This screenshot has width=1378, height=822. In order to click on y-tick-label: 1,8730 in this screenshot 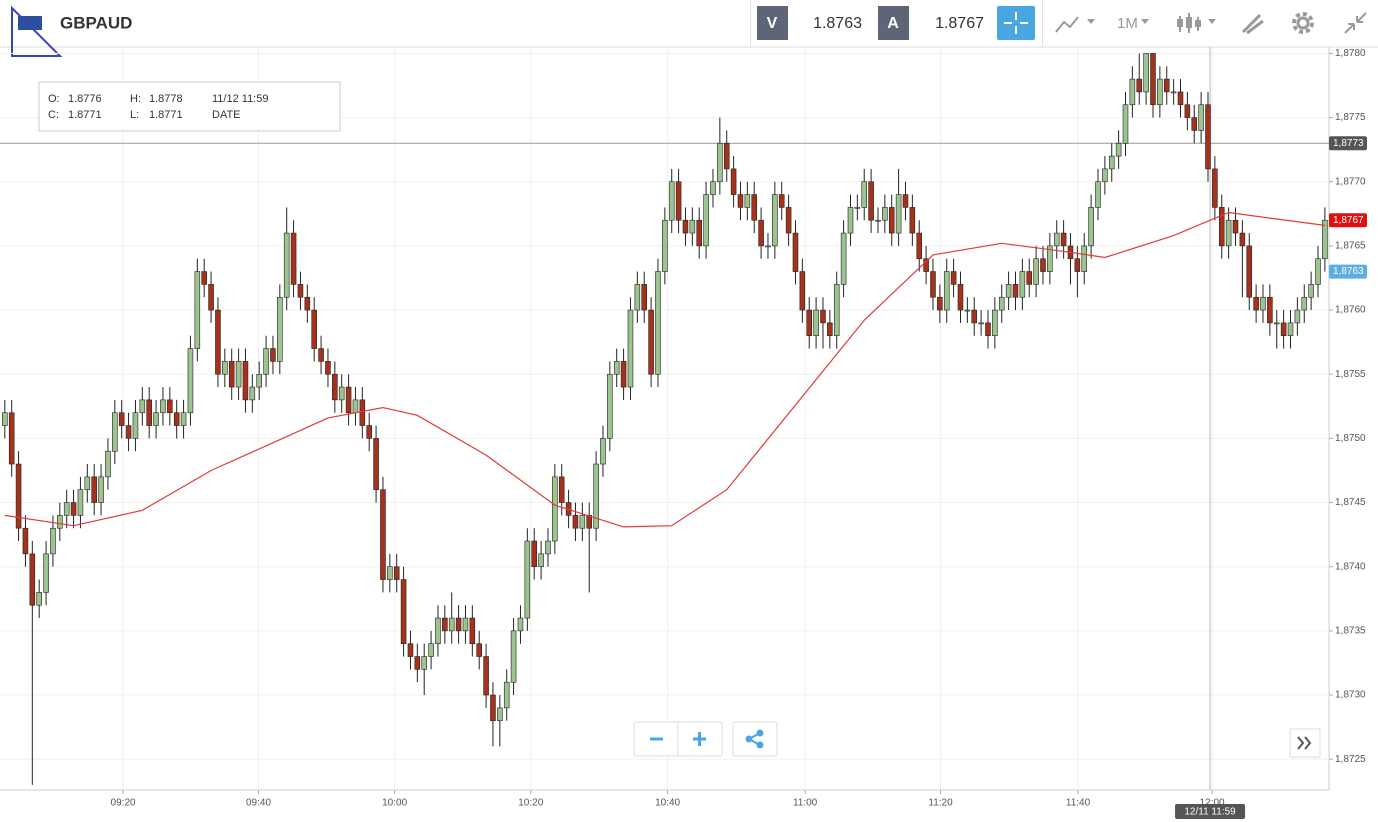, I will do `click(1350, 695)`.